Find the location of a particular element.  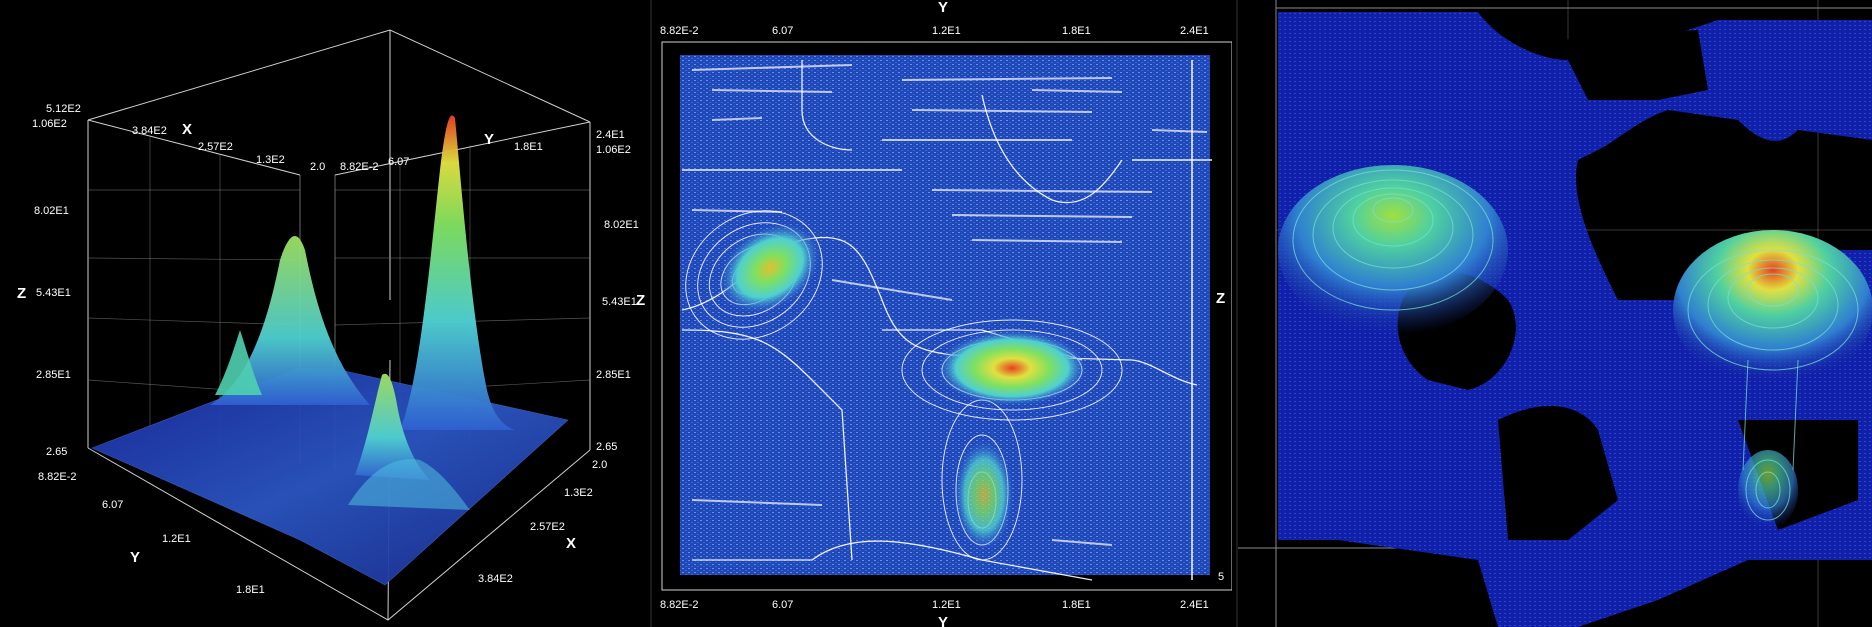

tick-front-x-2: 3.84E2 is located at coordinates (495, 579).